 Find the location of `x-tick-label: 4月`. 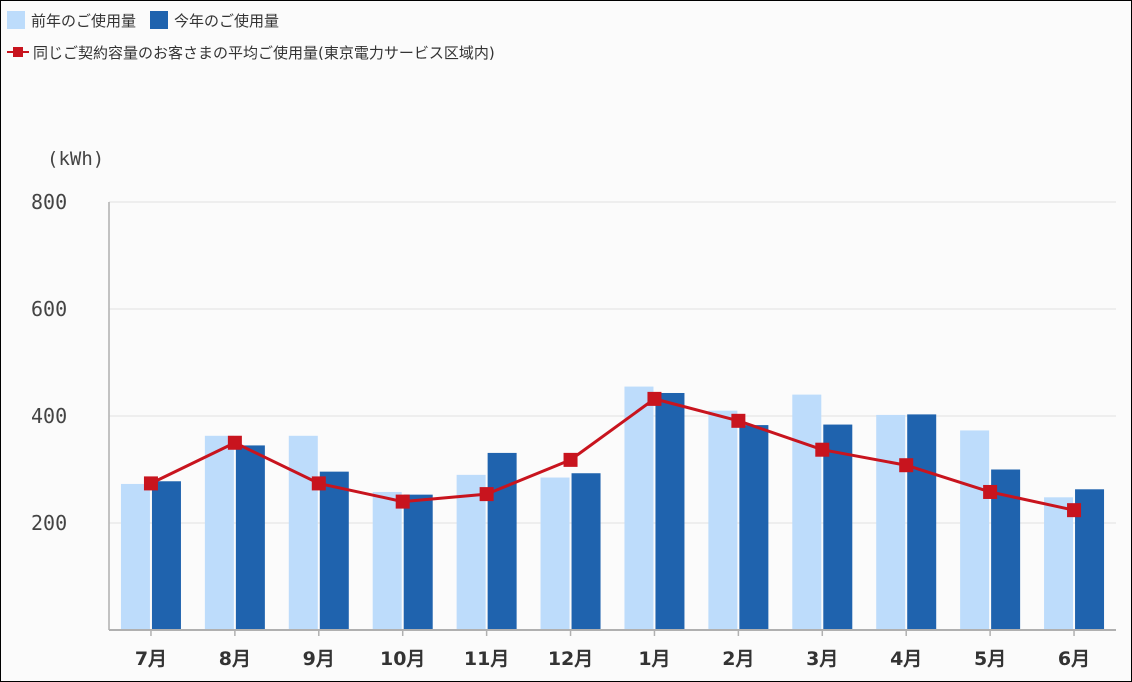

x-tick-label: 4月 is located at coordinates (906, 659).